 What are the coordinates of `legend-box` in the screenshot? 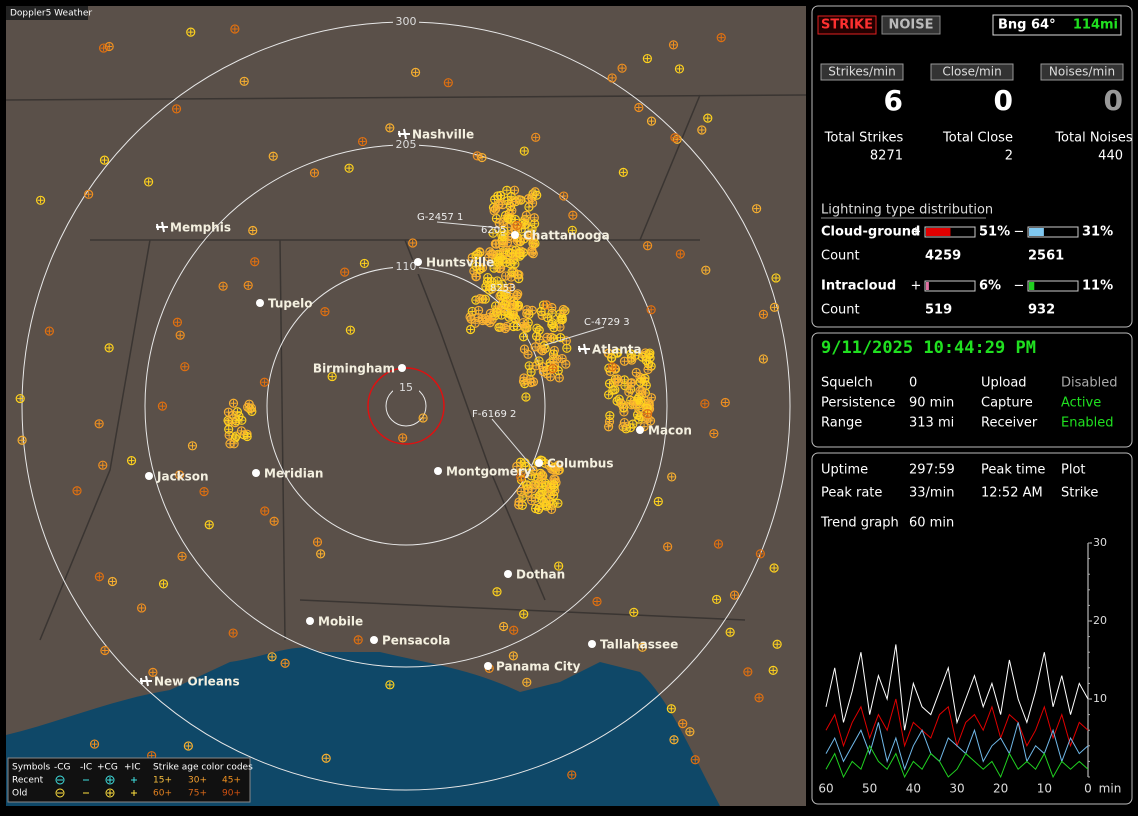 It's located at (129, 780).